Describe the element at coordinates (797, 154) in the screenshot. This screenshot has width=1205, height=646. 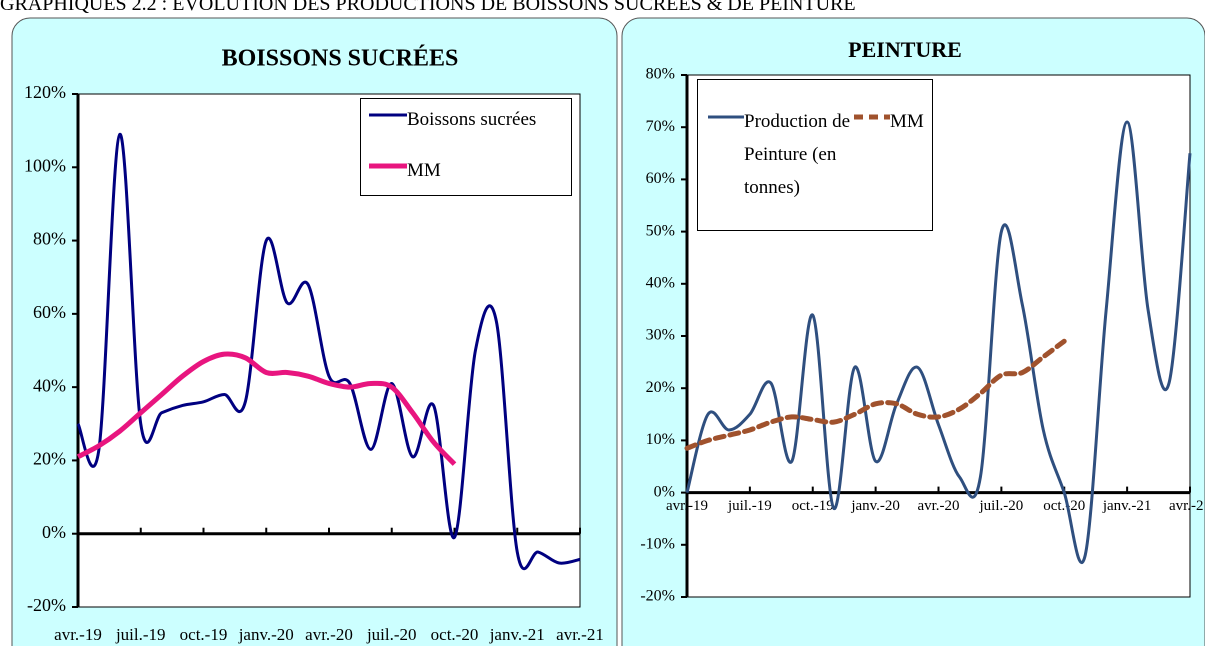
I see `legend-label: Production de Peinture (en tonnes)` at that location.